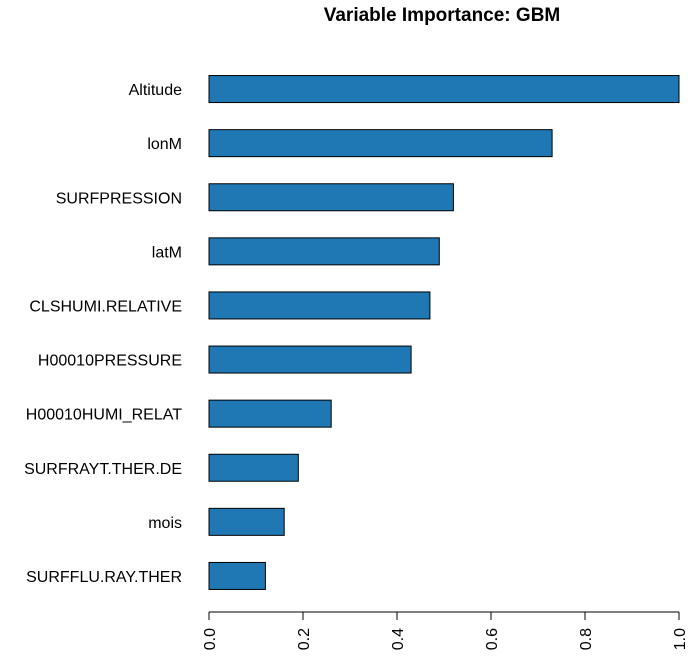 Image resolution: width=699 pixels, height=670 pixels. What do you see at coordinates (331, 197) in the screenshot?
I see `bar-surfpression` at bounding box center [331, 197].